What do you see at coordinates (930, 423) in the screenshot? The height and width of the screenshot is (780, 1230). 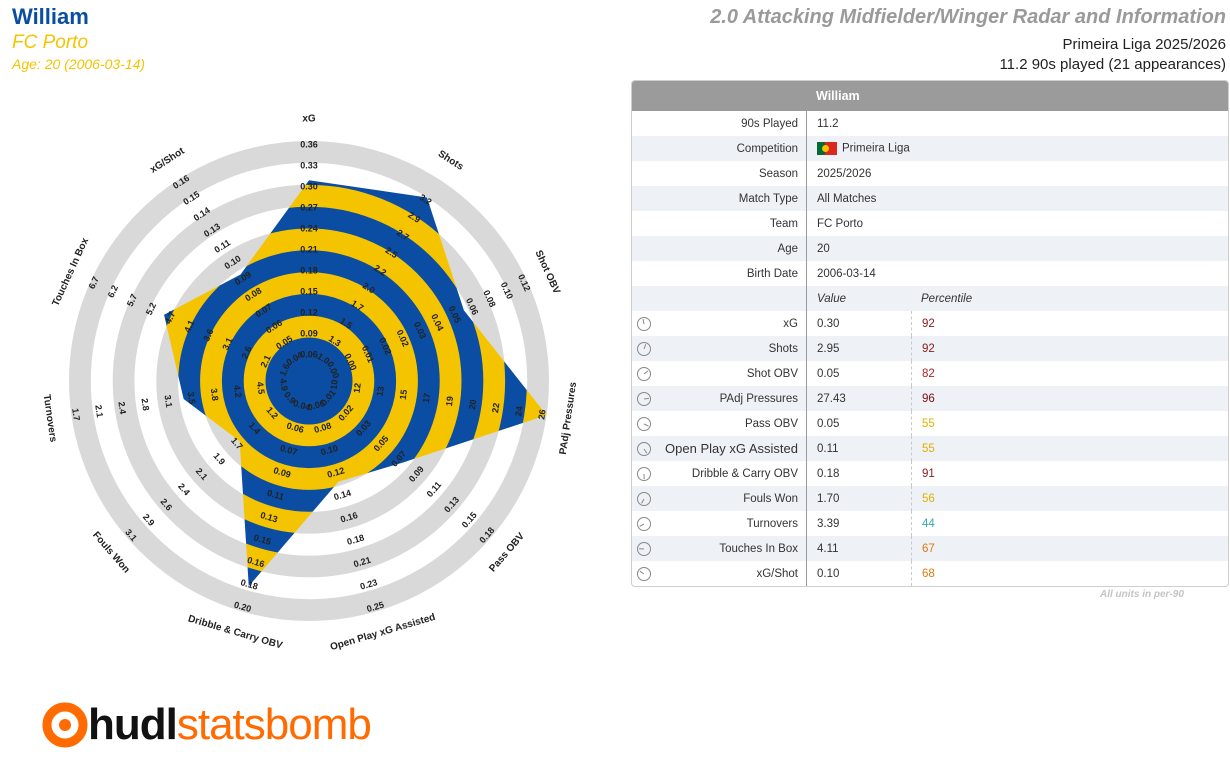 I see `metric-row: Pass OBV 0.05 55` at bounding box center [930, 423].